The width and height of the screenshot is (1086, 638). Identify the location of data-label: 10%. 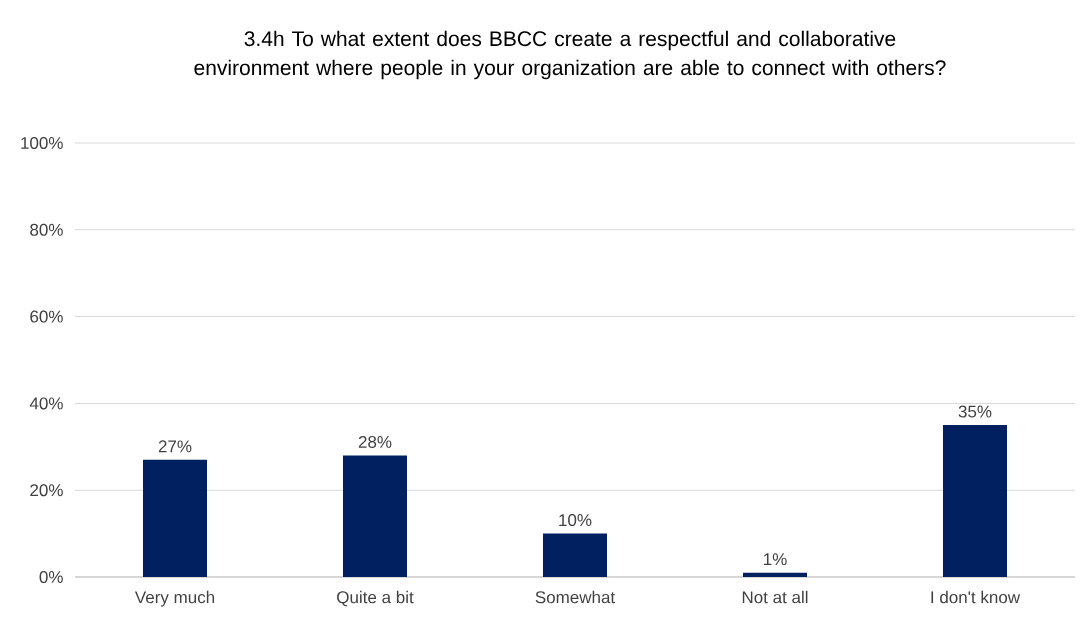
(575, 520).